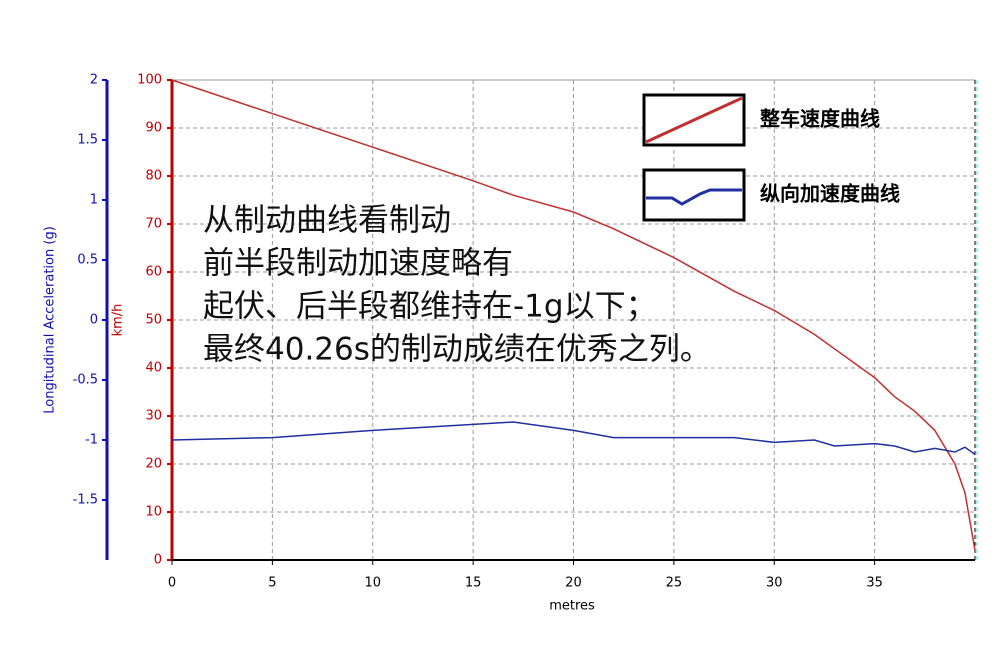 Image resolution: width=1006 pixels, height=671 pixels. What do you see at coordinates (327, 221) in the screenshot?
I see `annotation: 从制动曲线看制动` at bounding box center [327, 221].